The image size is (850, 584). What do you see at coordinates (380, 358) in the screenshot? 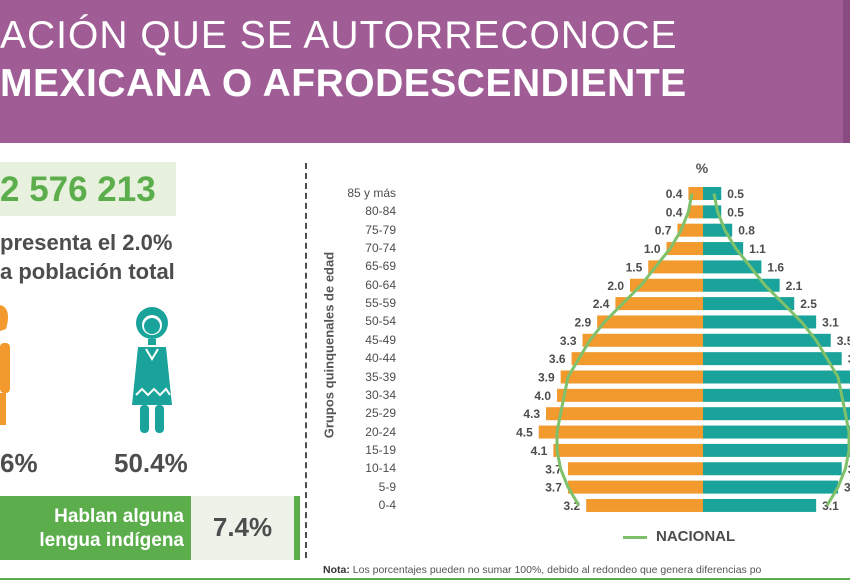
I see `age-group-label: 40-44` at bounding box center [380, 358].